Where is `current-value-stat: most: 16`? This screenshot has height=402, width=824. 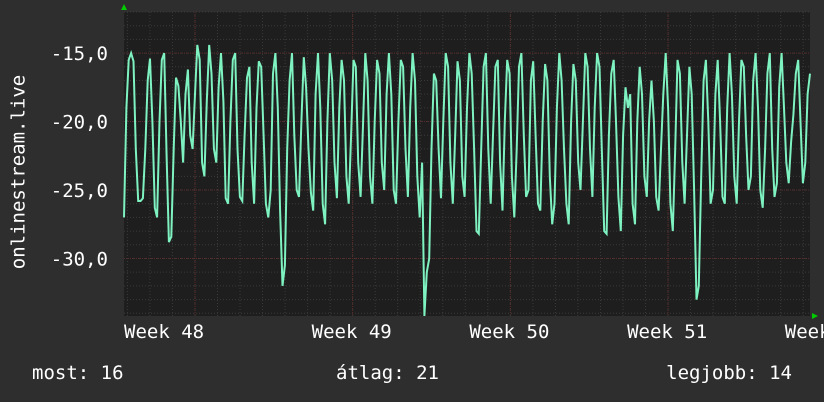 current-value-stat: most: 16 is located at coordinates (78, 373).